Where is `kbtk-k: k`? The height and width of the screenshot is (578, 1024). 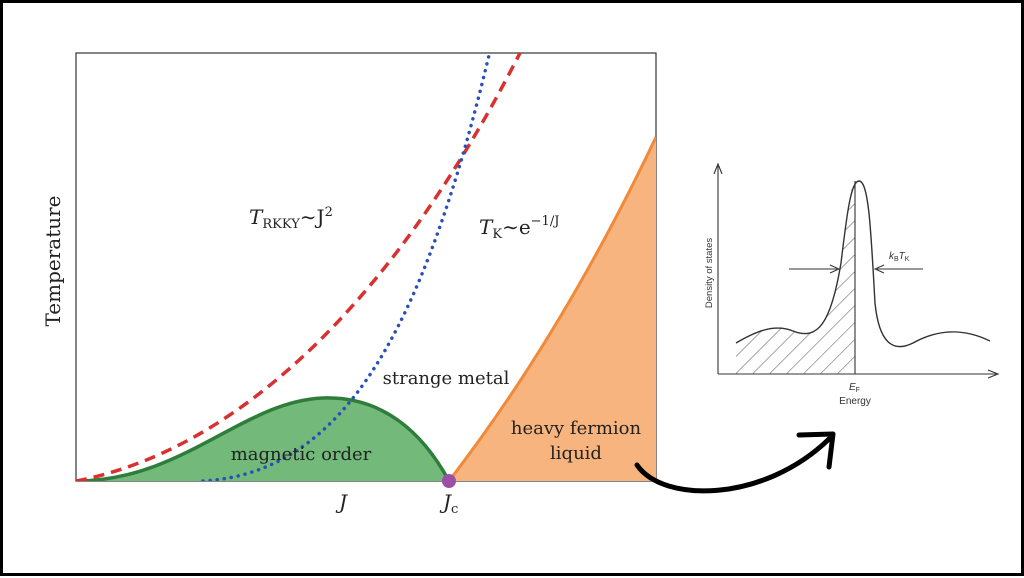
kbtk-k: k is located at coordinates (892, 256).